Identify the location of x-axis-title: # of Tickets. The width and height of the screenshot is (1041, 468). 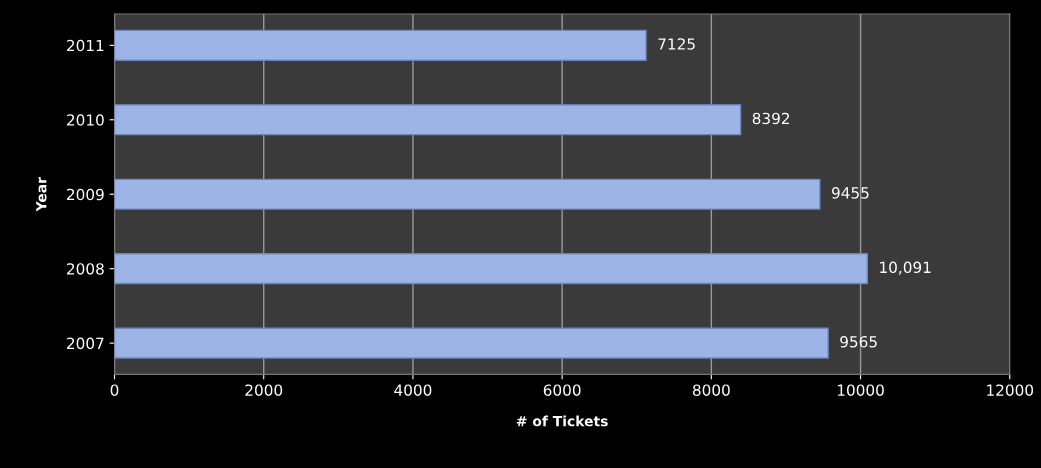
(562, 421).